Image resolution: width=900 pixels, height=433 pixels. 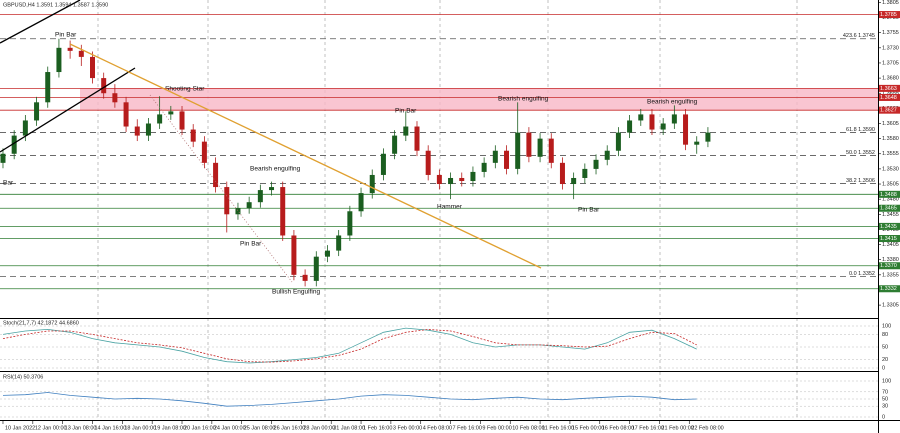 What do you see at coordinates (349, 428) in the screenshot?
I see `x-tick-label: 31 Jan 08:00` at bounding box center [349, 428].